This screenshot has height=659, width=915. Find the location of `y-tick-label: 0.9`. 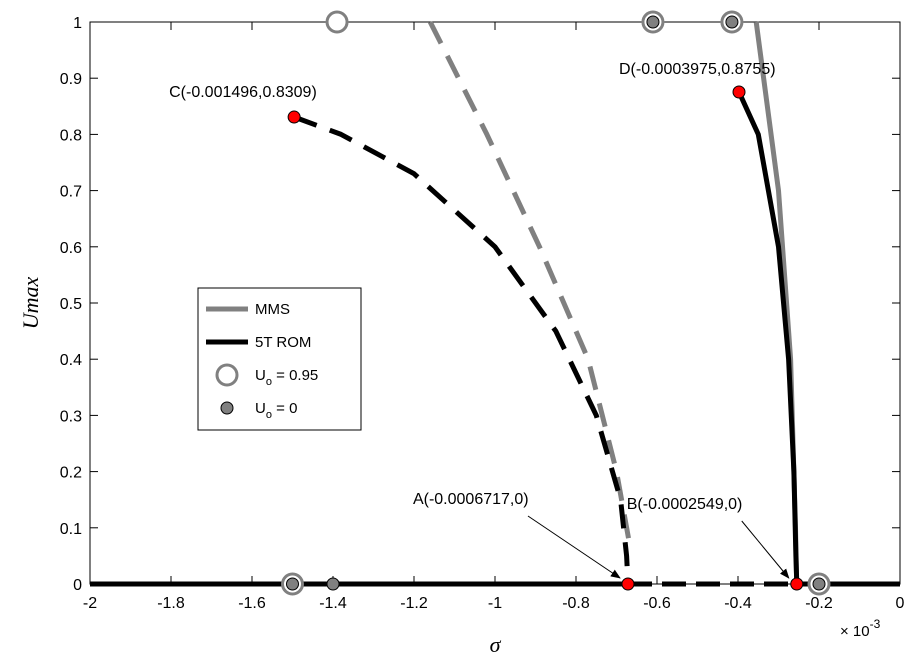

y-tick-label: 0.9 is located at coordinates (71, 79).